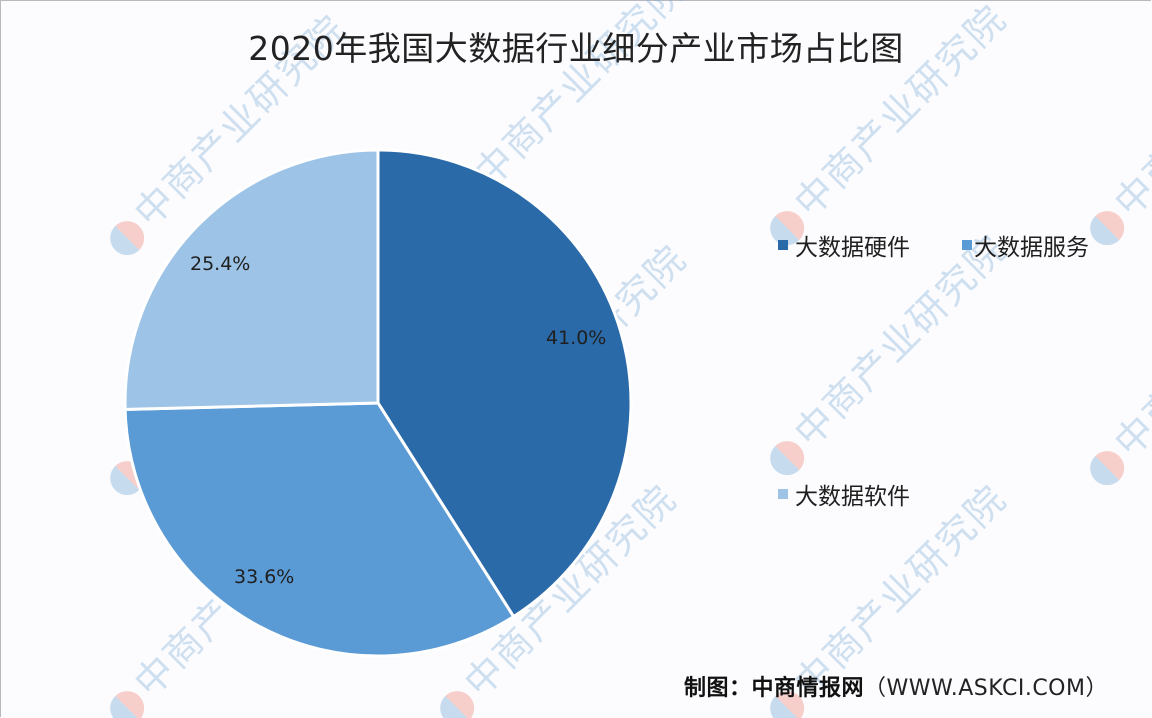  What do you see at coordinates (576, 48) in the screenshot?
I see `chart-title: 2020年我国大数据行业细分产业市场占比图` at bounding box center [576, 48].